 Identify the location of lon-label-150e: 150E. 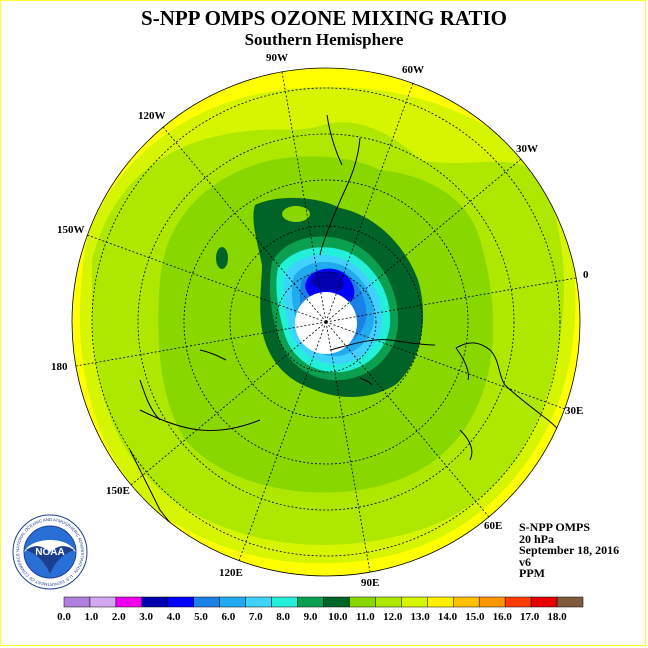
(118, 491).